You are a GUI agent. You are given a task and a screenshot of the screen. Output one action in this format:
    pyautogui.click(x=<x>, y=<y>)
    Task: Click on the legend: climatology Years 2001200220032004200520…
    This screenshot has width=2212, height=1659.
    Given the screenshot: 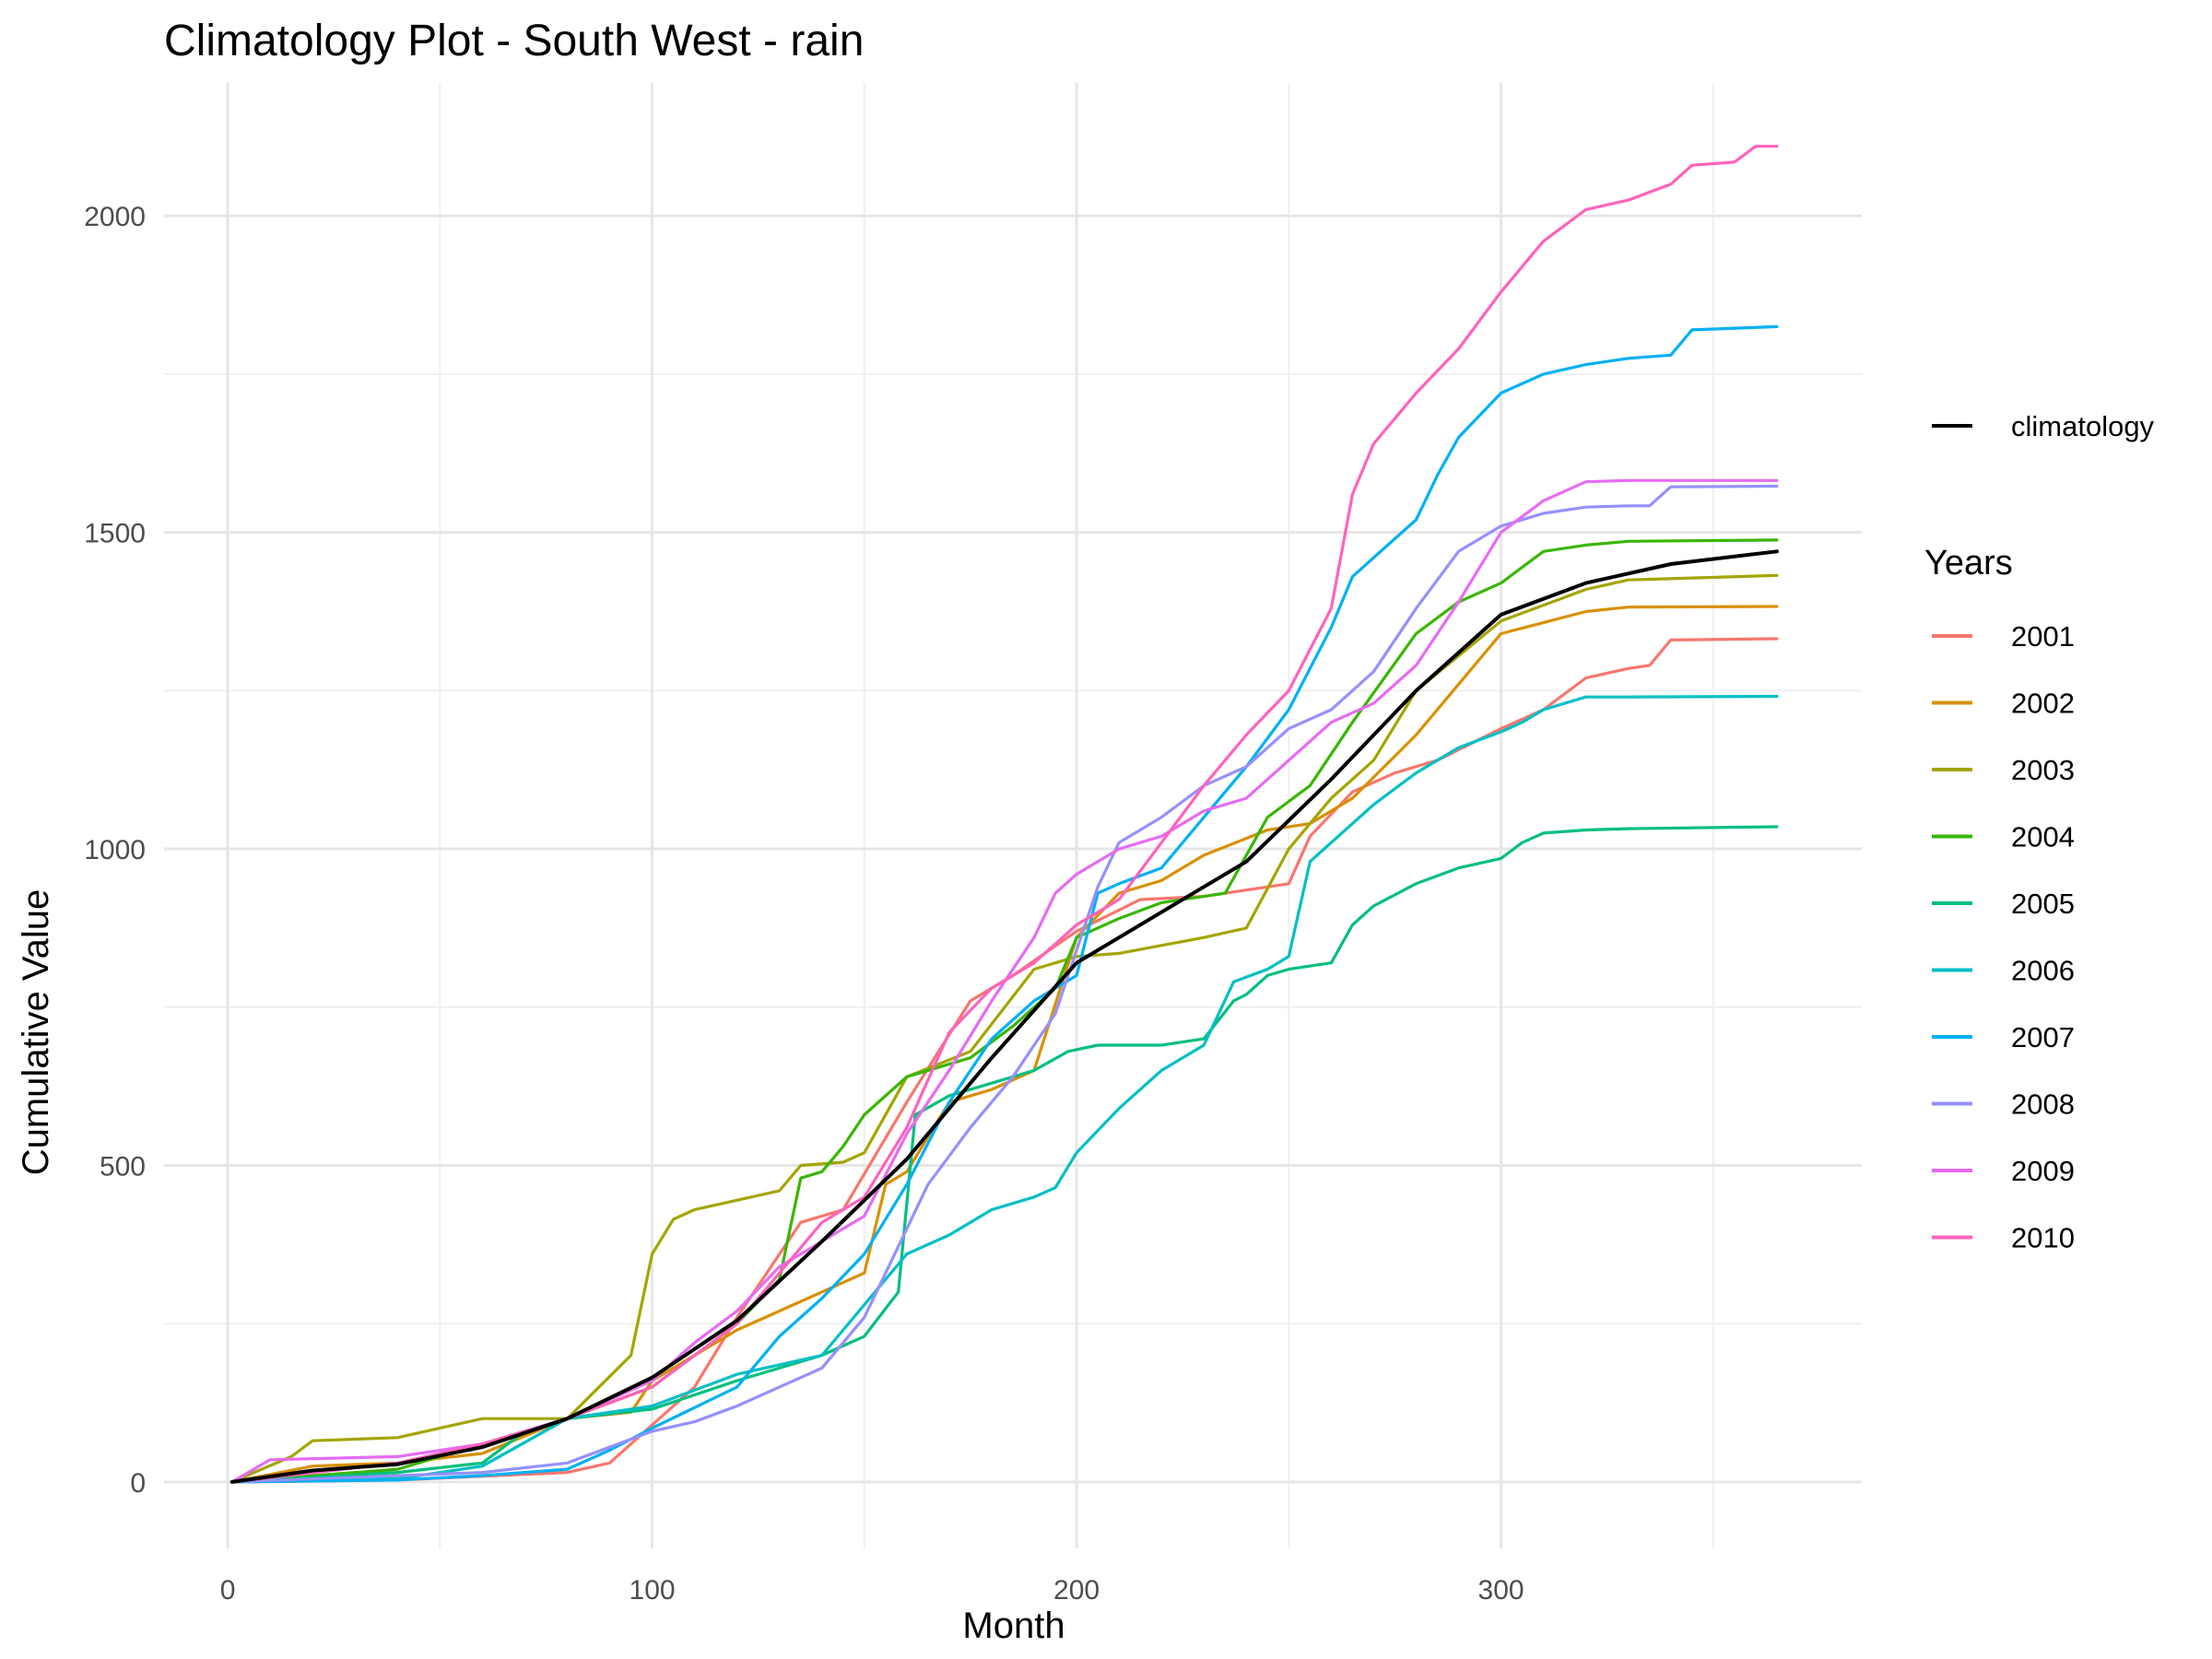 What is the action you would take?
    pyautogui.click(x=2039, y=832)
    